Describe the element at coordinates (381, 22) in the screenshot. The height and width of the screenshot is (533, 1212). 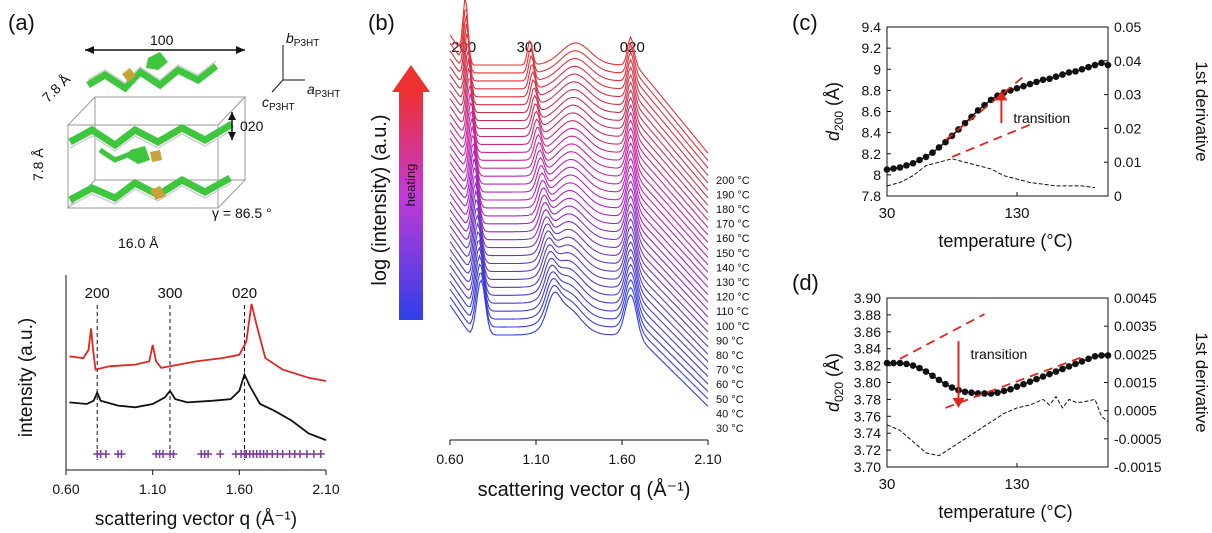
I see `panel-label-b: (b)` at that location.